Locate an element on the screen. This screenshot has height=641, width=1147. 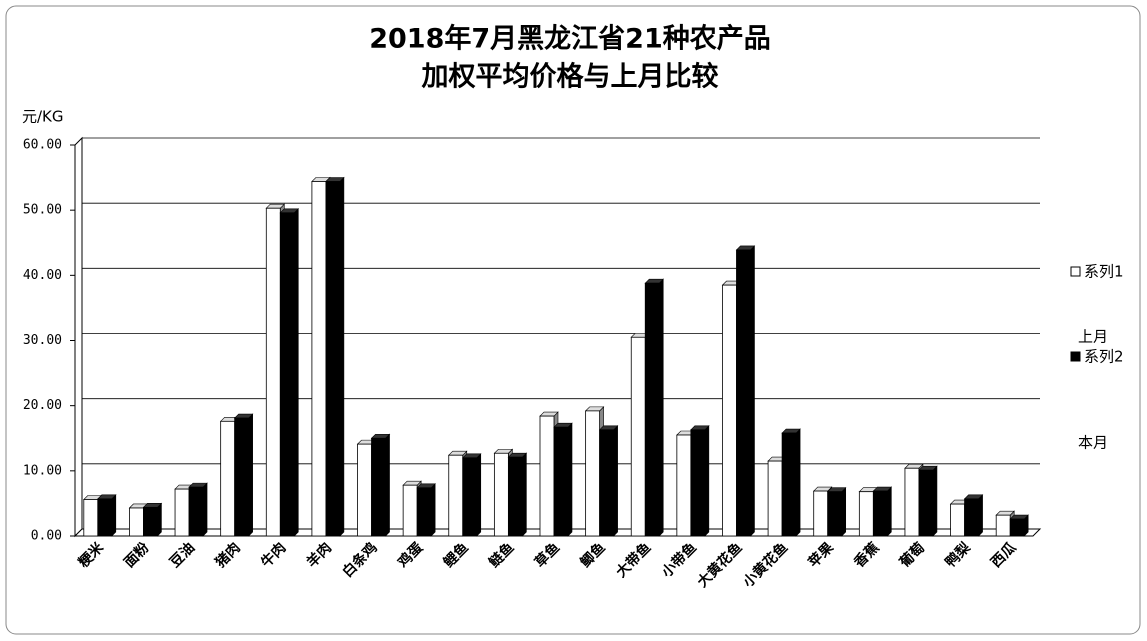
back-wall is located at coordinates (78, 337).